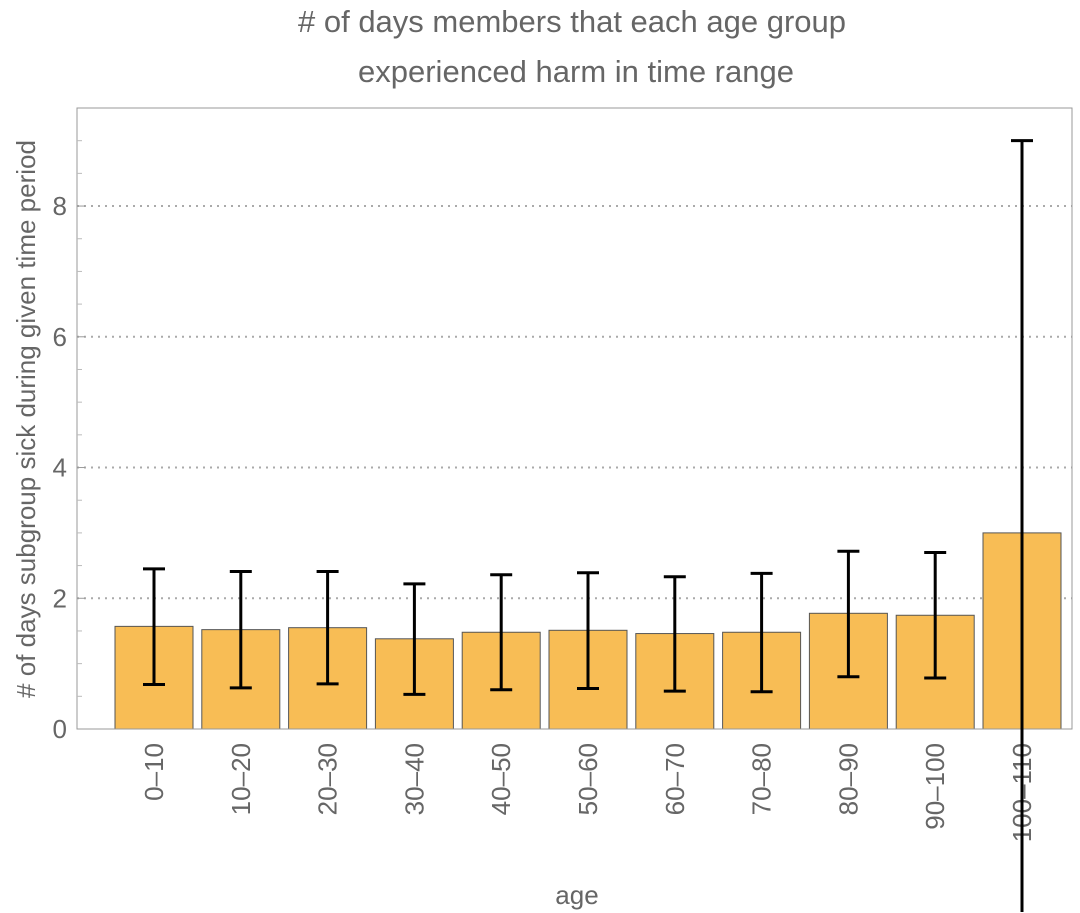  I want to click on y-tick-label: 8, so click(60, 206).